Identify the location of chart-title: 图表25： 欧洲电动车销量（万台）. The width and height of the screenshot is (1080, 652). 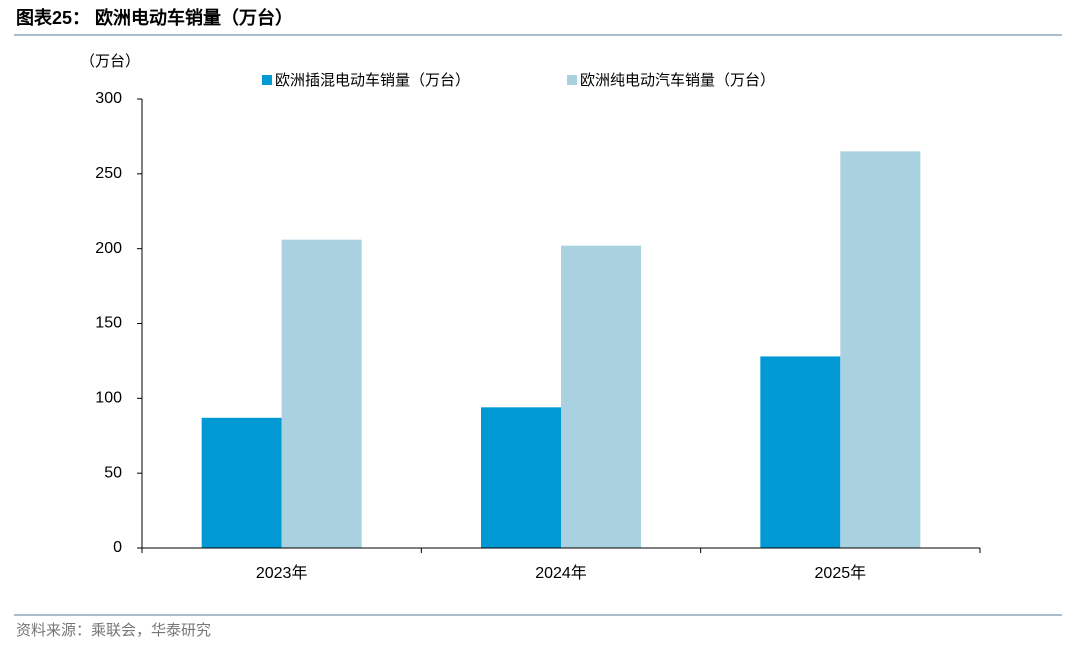
(154, 17).